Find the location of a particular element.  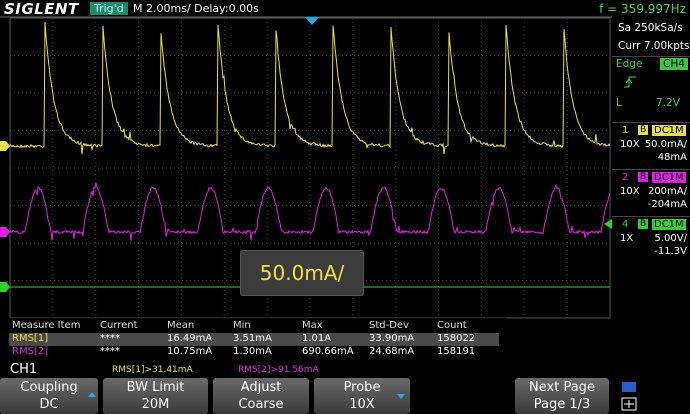

table-cell: 24.68mA is located at coordinates (392, 351).